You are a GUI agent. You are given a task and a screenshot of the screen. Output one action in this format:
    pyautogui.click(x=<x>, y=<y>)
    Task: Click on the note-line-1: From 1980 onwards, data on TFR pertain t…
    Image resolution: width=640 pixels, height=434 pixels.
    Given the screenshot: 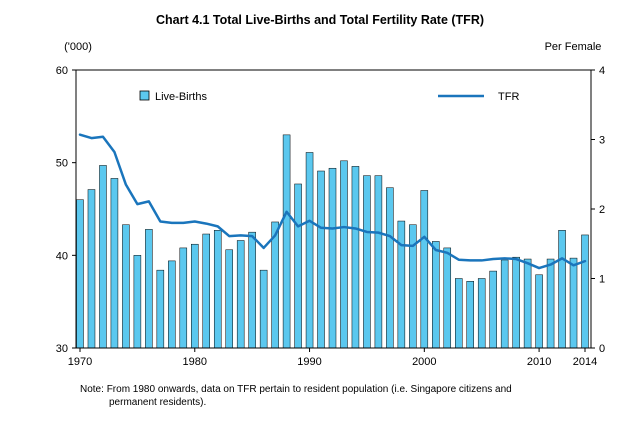 What is the action you would take?
    pyautogui.click(x=309, y=389)
    